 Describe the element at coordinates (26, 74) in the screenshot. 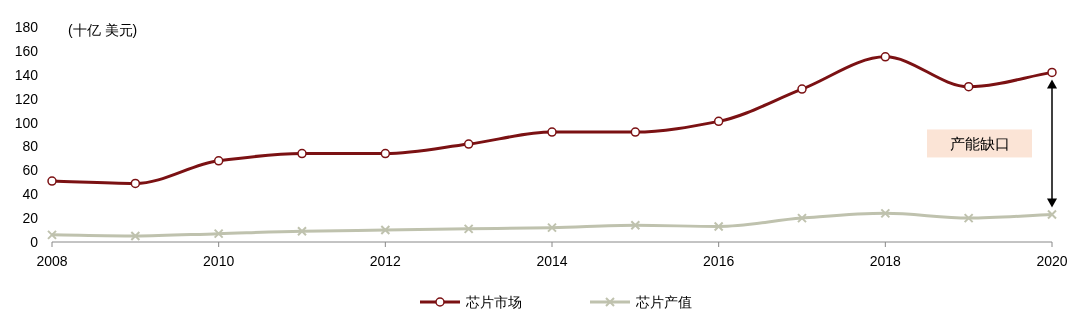

I see `y-tick-label: 140` at that location.